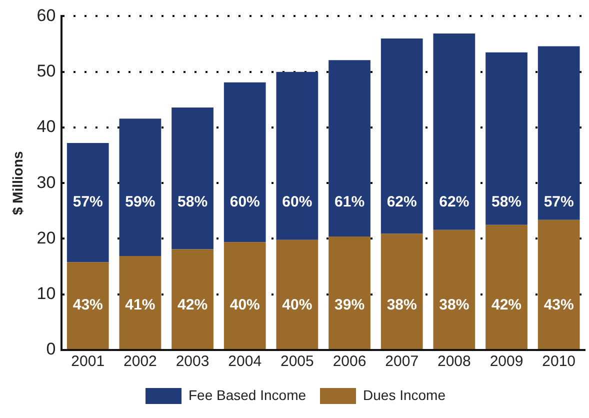 This screenshot has height=418, width=589. What do you see at coordinates (88, 361) in the screenshot?
I see `x-tick-label: 2001` at bounding box center [88, 361].